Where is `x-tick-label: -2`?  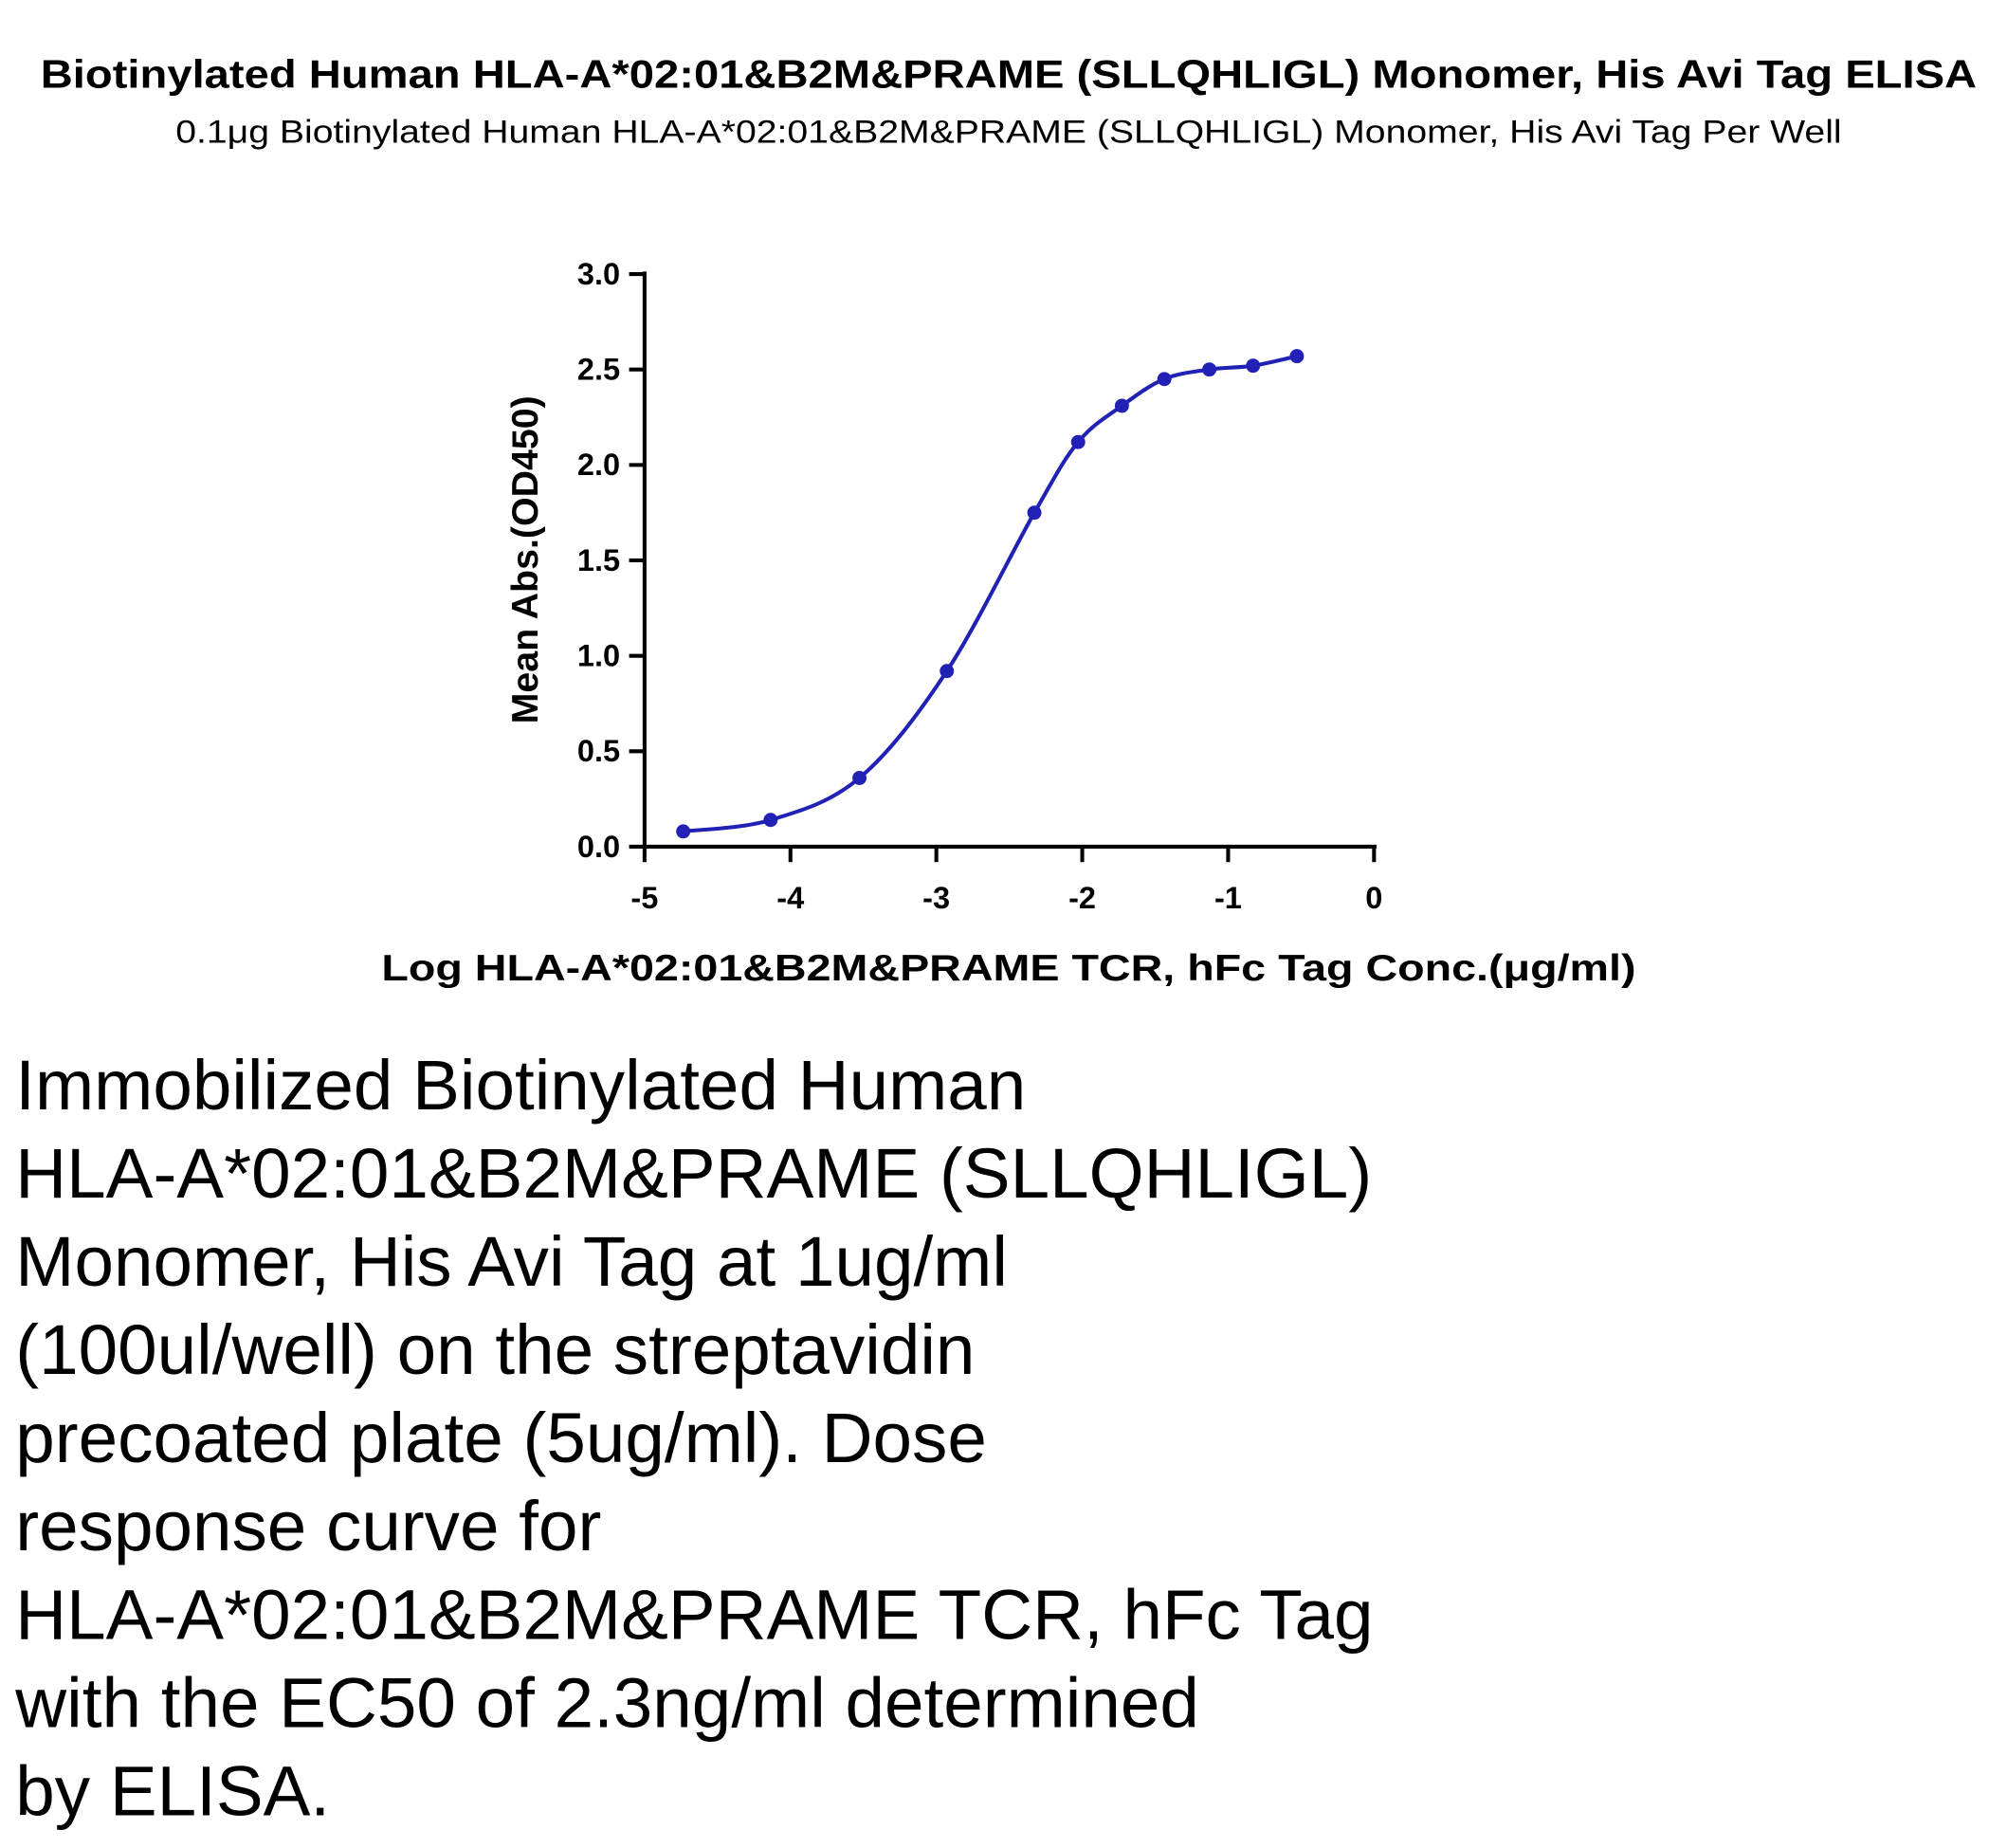 x-tick-label: -2 is located at coordinates (1082, 898).